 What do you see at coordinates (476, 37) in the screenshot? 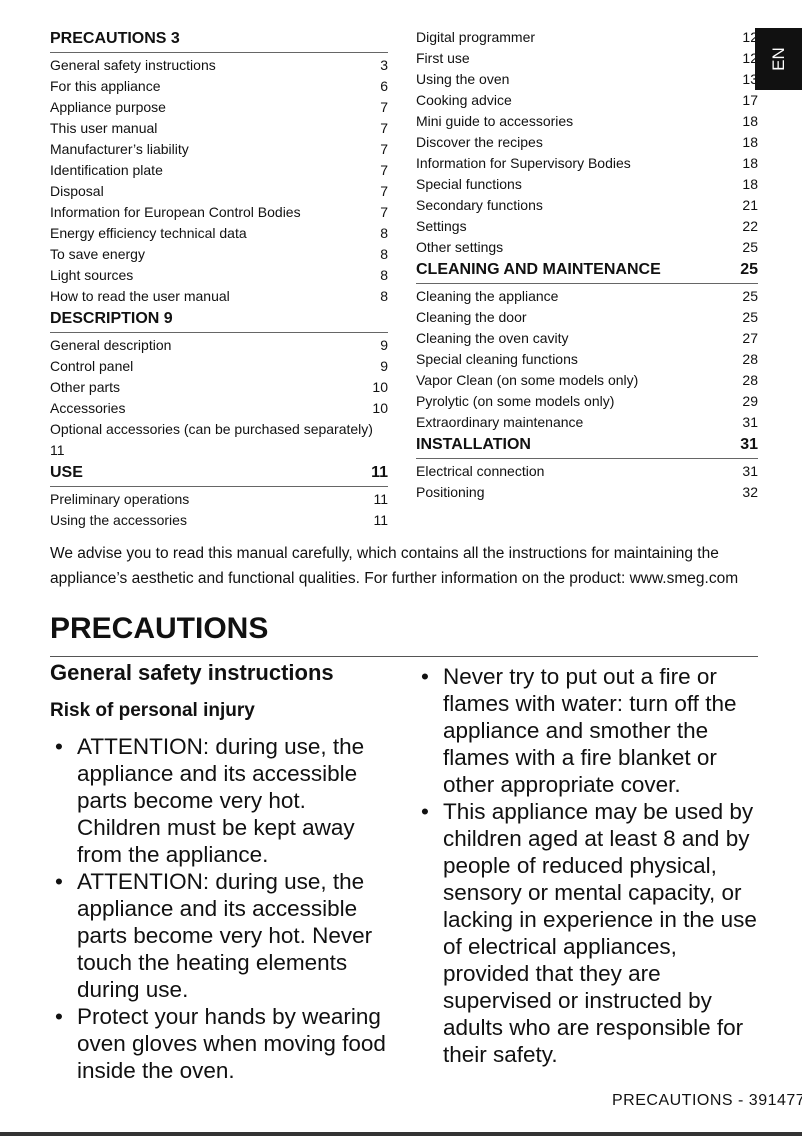
I see `toc-entry-label: Digital programmer` at bounding box center [476, 37].